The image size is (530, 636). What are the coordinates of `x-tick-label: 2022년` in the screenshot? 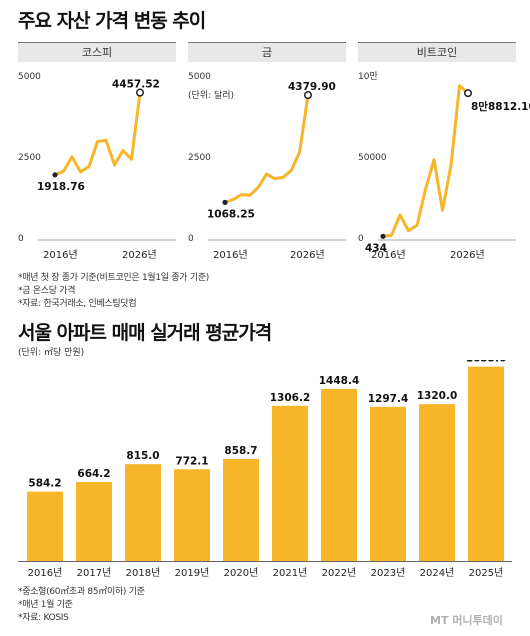 It's located at (339, 573).